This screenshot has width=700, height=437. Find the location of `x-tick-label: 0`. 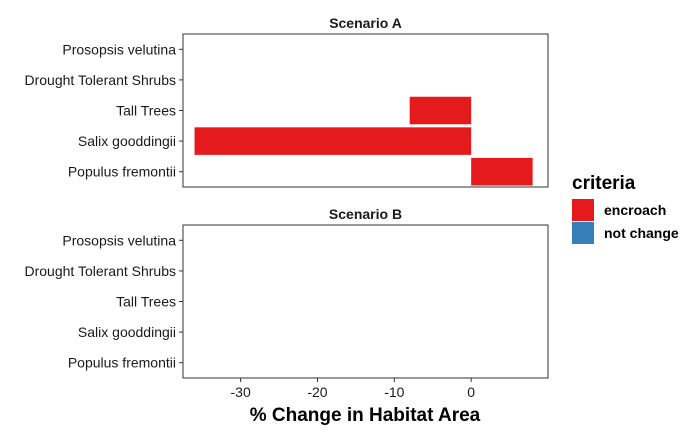

x-tick-label: 0 is located at coordinates (471, 392).